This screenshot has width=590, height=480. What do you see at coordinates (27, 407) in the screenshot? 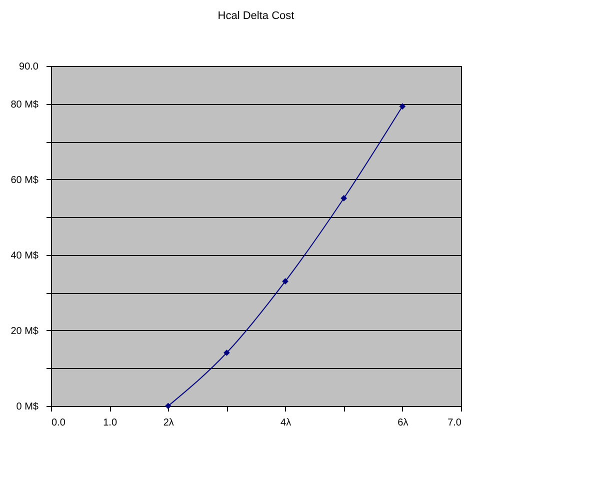
I see `y-tick-label: 0 M$` at bounding box center [27, 407].